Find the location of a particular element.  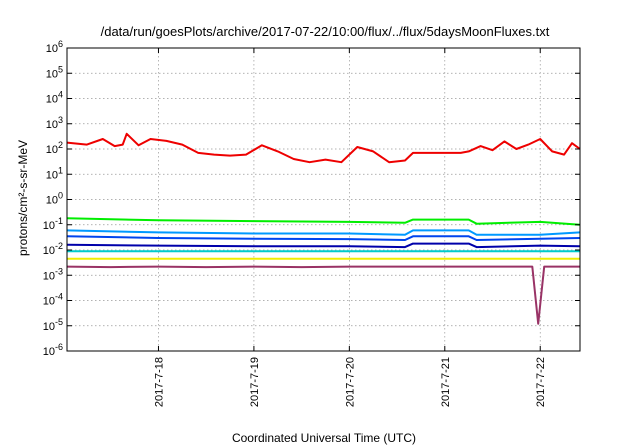

y-tick-label: 10⁻³ is located at coordinates (53, 274).